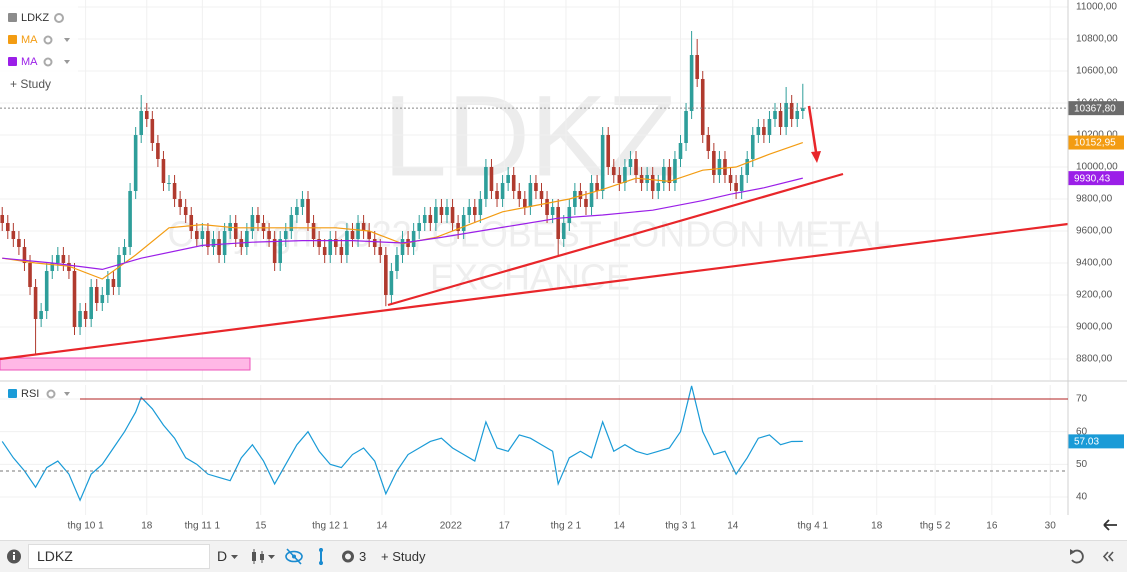 The image size is (1127, 572). I want to click on studies-count: 3, so click(363, 556).